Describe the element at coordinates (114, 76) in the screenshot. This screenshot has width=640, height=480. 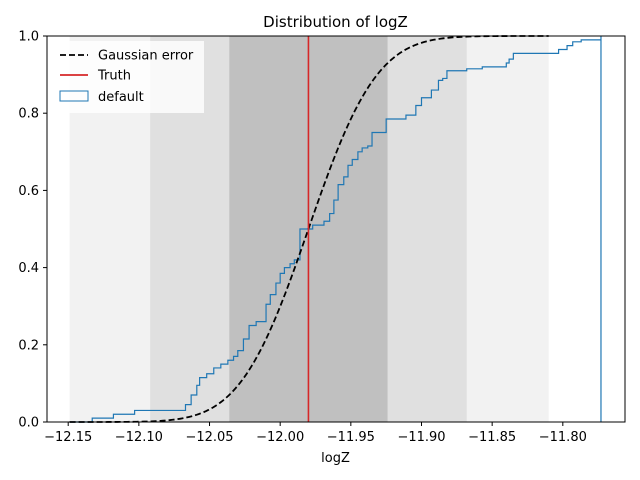
I see `legend-label-truth: Truth` at that location.